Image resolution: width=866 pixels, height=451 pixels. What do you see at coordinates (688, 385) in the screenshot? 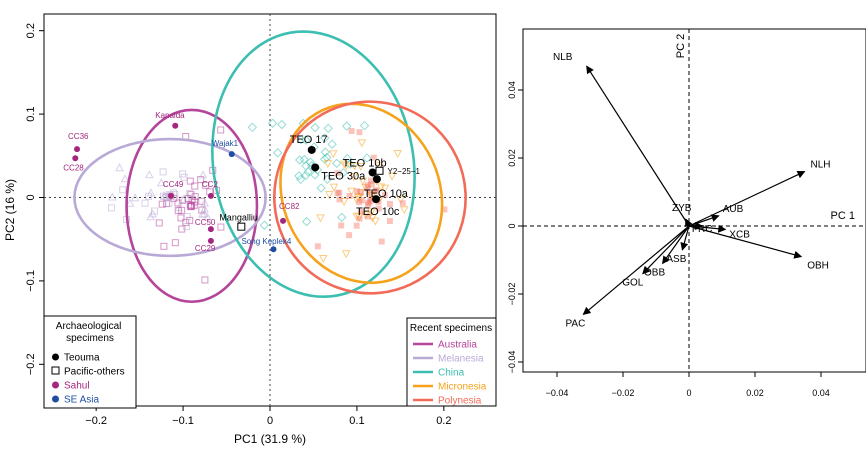
I see `right-x-axis: −0.04 −0.02 0 0.02 0.04` at bounding box center [688, 385].